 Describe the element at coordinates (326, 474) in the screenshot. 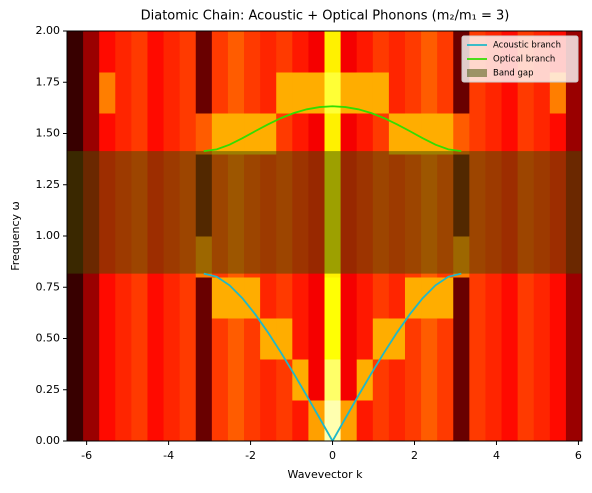

I see `x-axis-label: Wavevector k` at that location.